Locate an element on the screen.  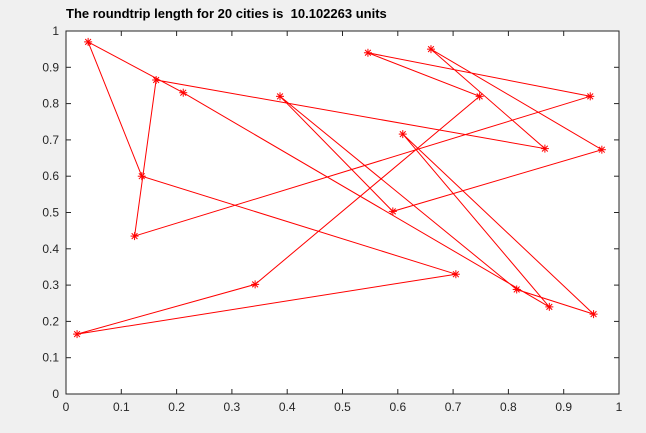
y-tick-label: 0.6 is located at coordinates (50, 176).